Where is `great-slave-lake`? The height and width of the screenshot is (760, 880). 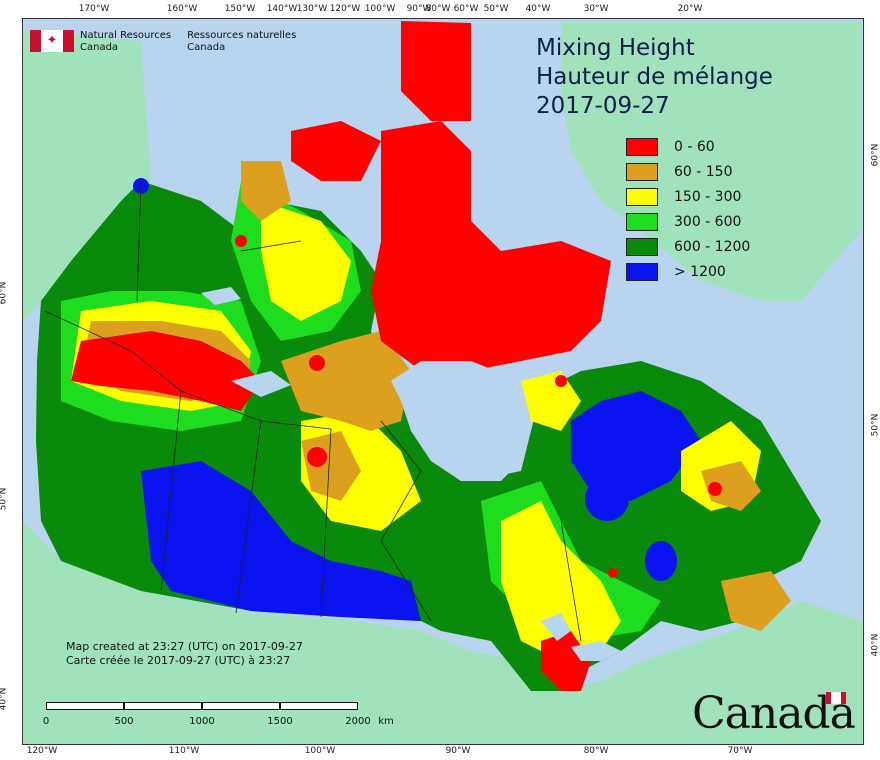 great-slave-lake is located at coordinates (261, 384).